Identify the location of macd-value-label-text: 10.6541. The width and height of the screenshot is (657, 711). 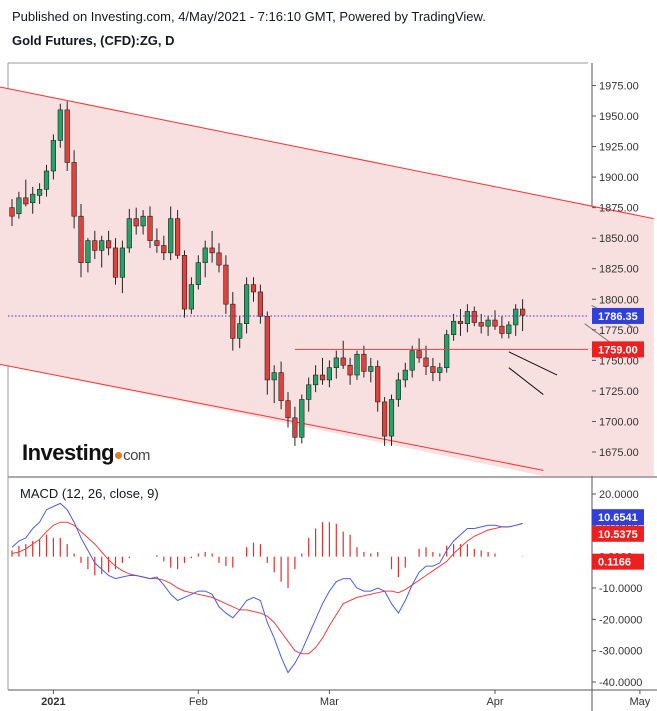
(618, 518).